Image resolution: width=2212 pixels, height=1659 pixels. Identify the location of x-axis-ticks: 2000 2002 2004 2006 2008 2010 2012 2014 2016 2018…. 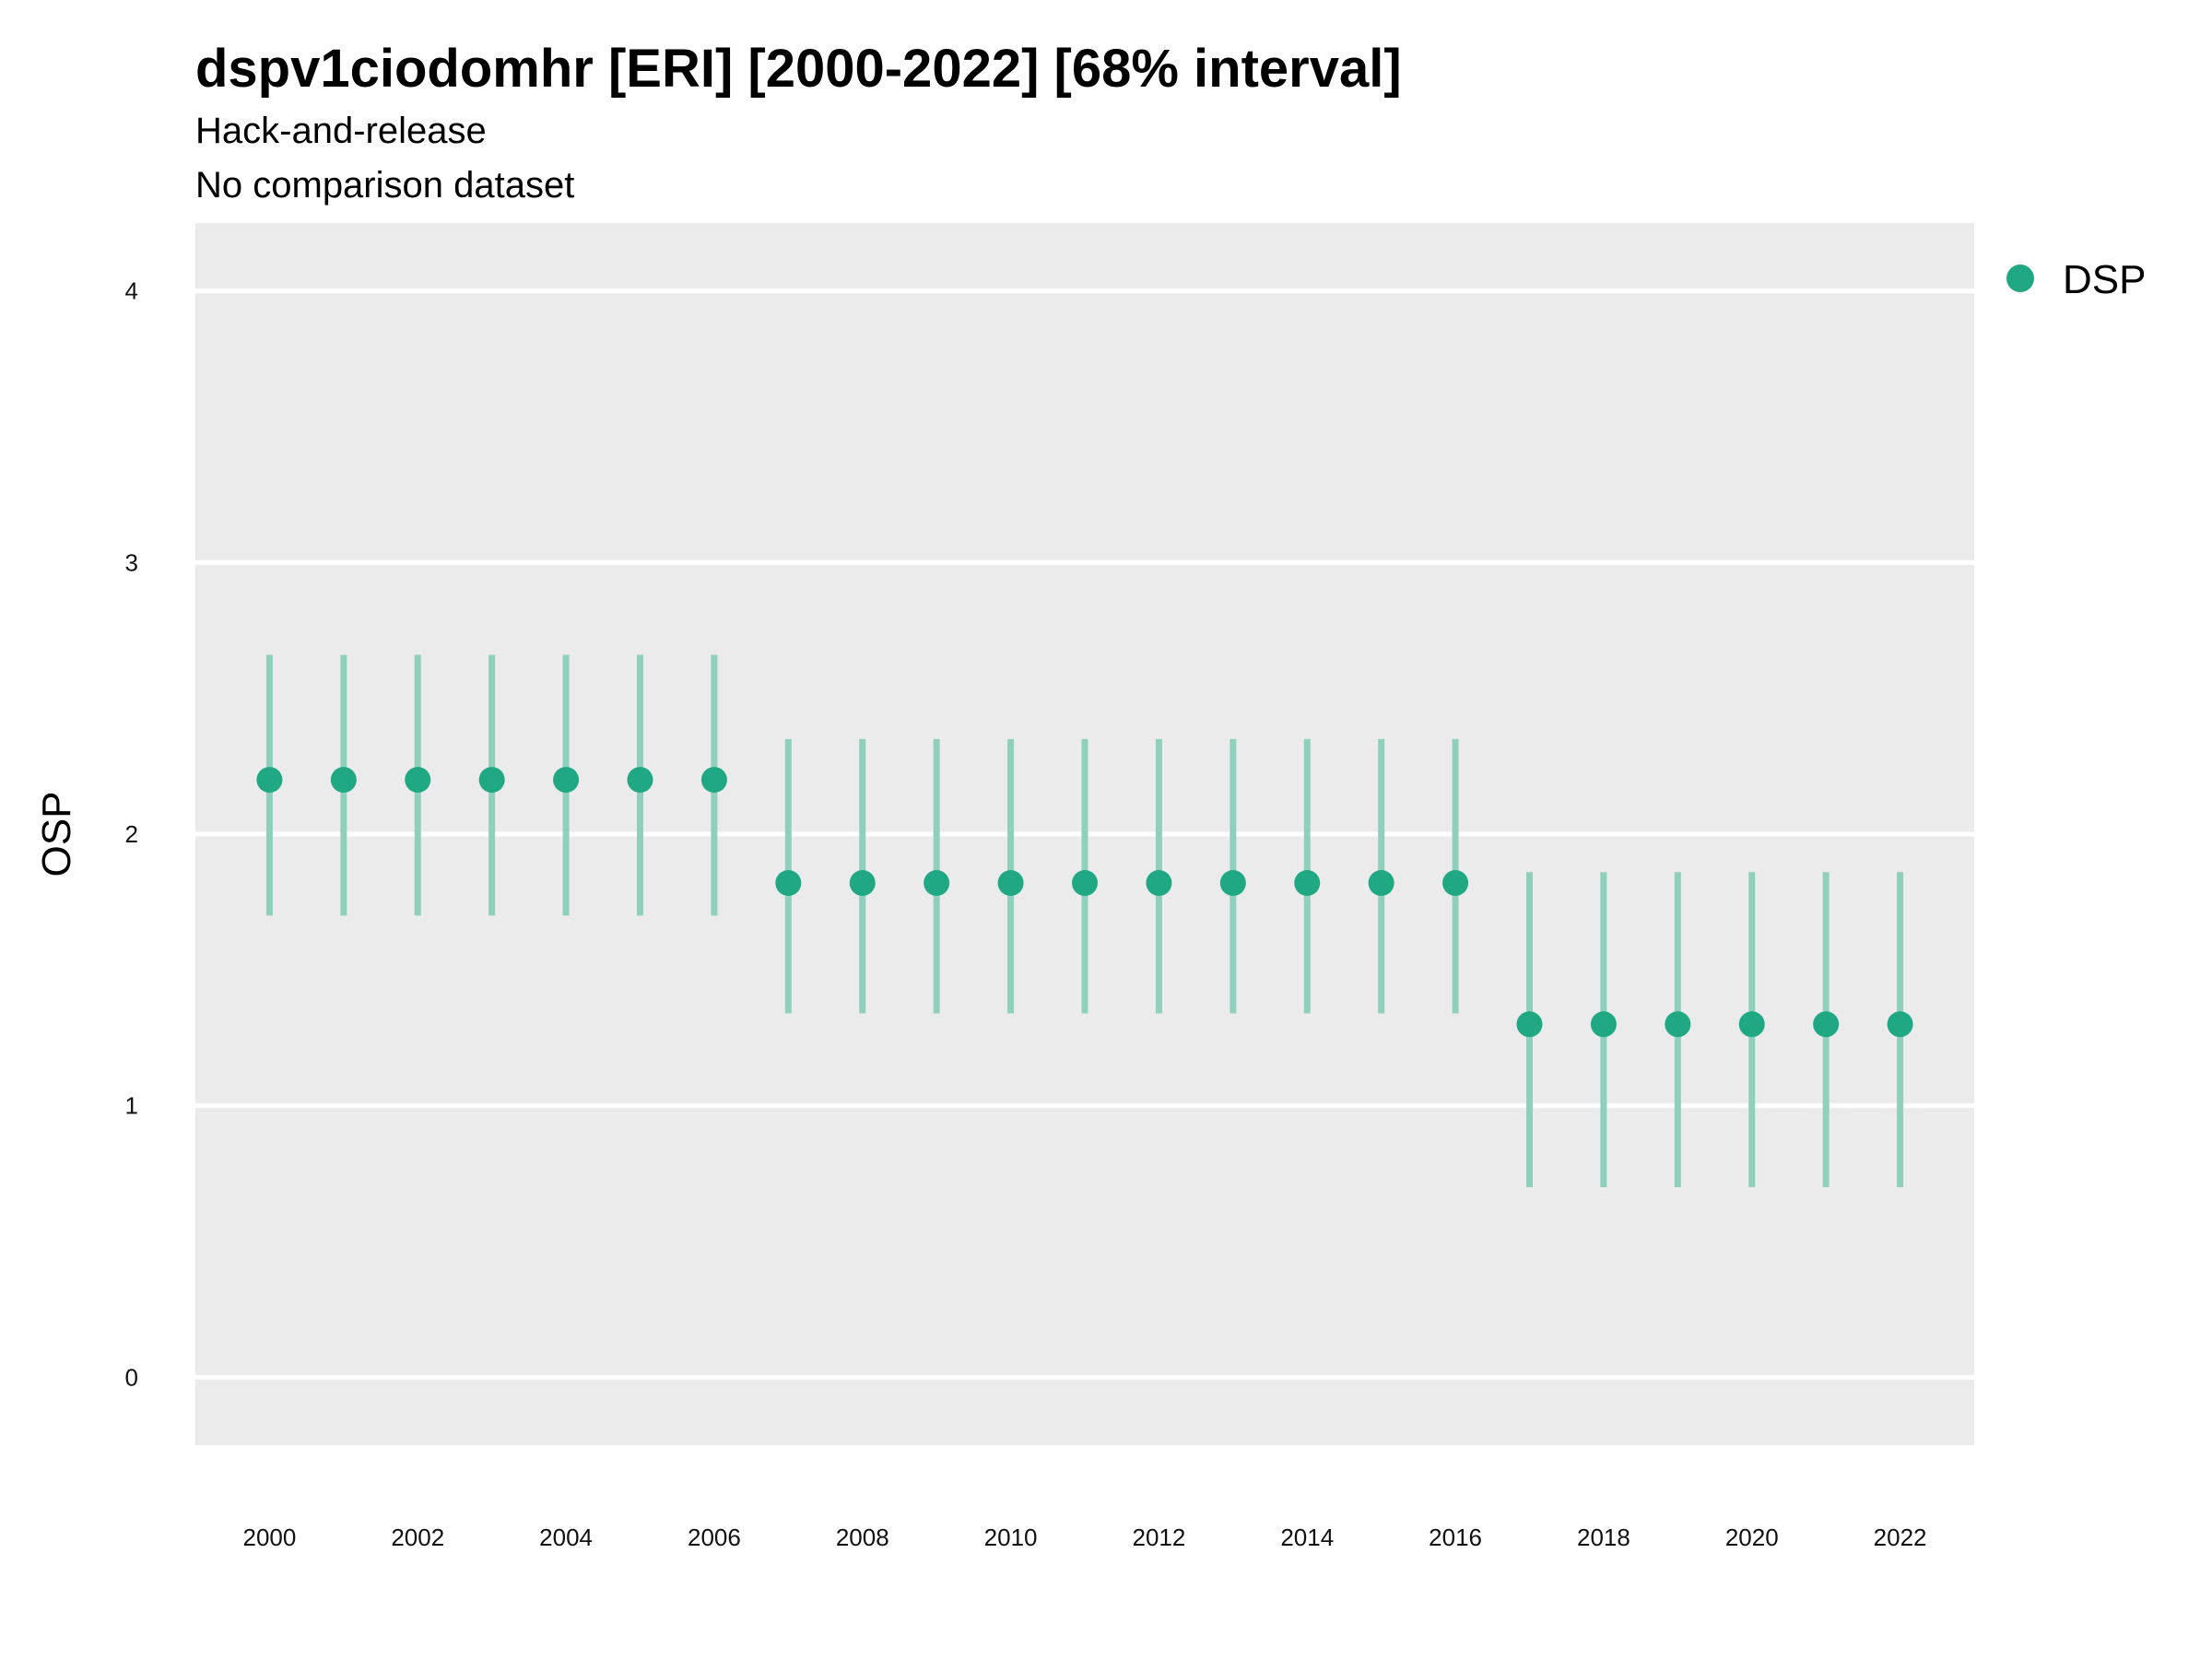
(1084, 1537).